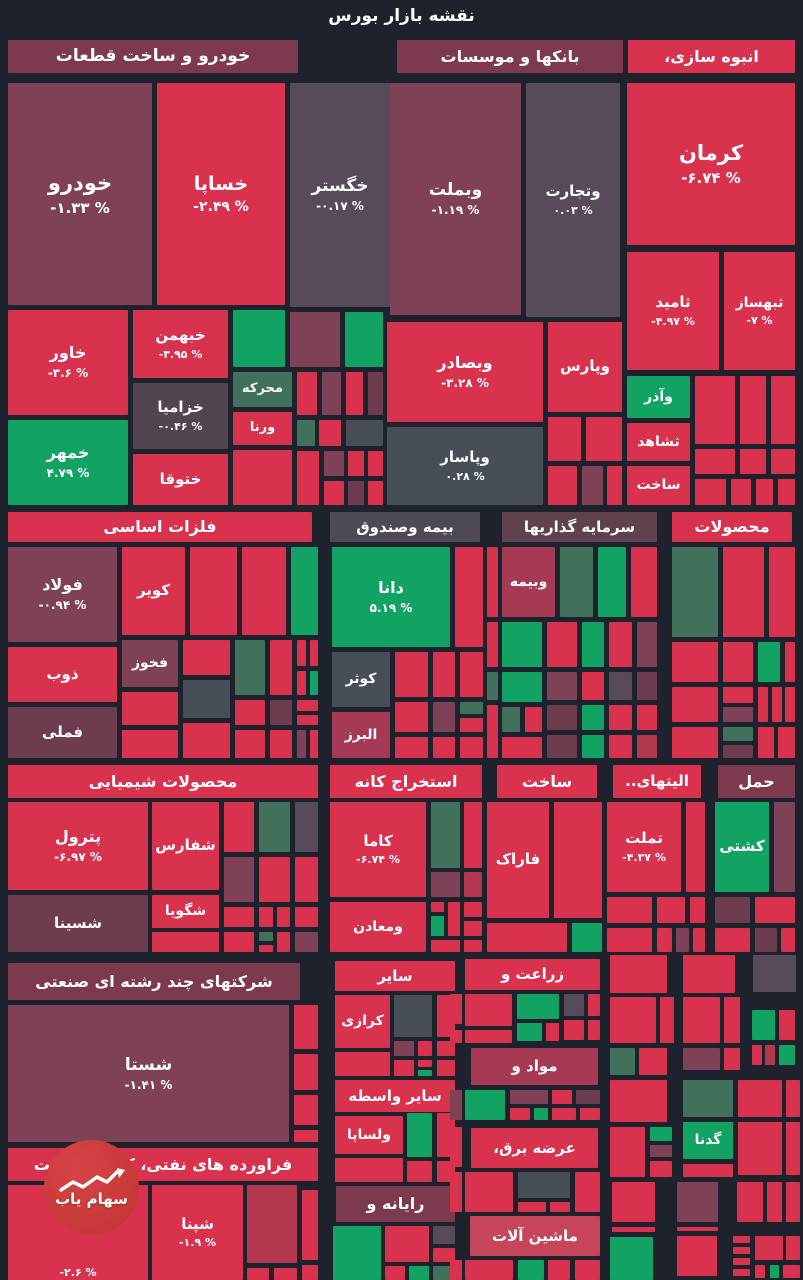 This screenshot has height=1280, width=803. I want to click on tile-پترول: پترول -۶.۹۷ %, so click(78, 846).